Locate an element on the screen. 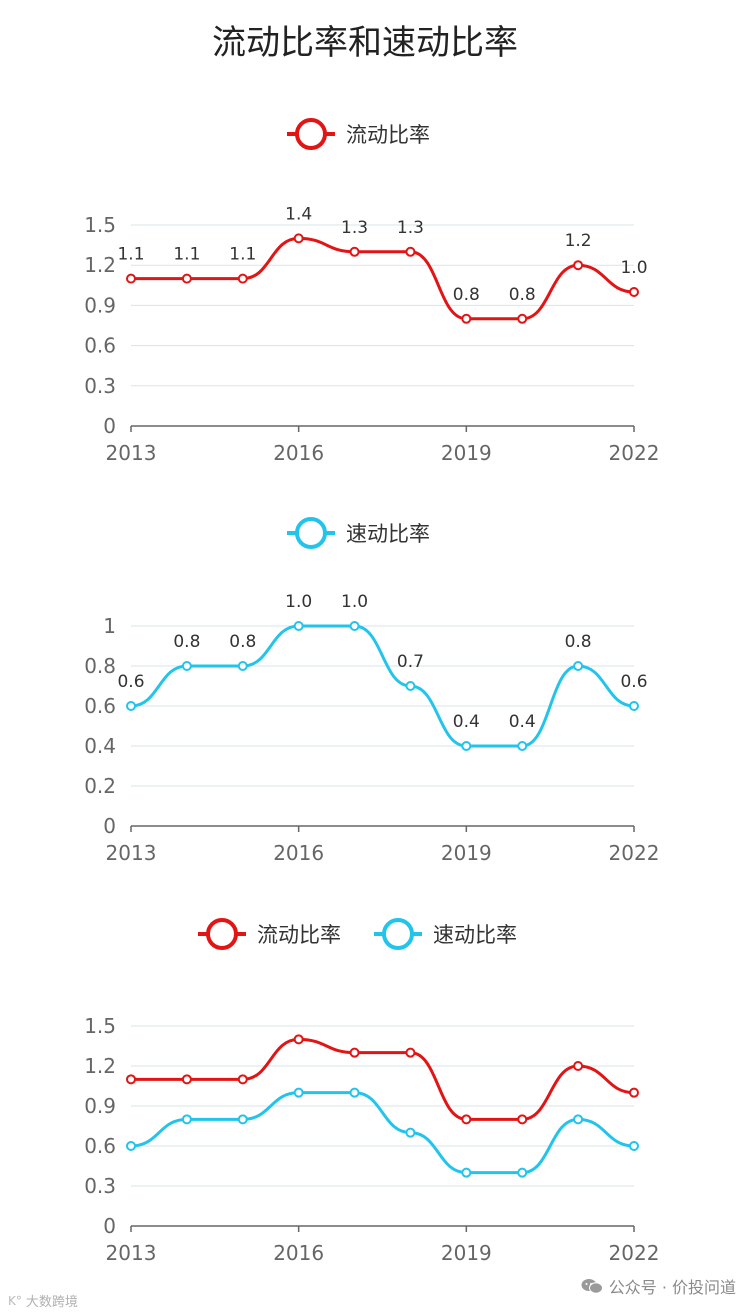 The height and width of the screenshot is (1316, 750). legend-item-速动比率: 速动比率 is located at coordinates (445, 934).